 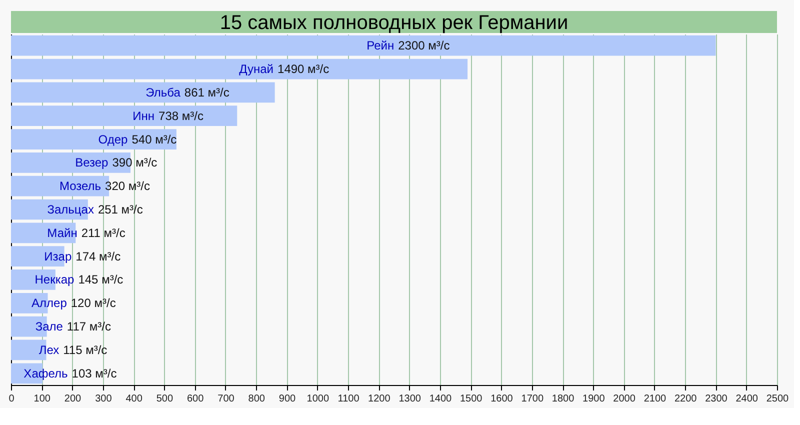 I want to click on x-tick-label: 900, so click(x=287, y=399).